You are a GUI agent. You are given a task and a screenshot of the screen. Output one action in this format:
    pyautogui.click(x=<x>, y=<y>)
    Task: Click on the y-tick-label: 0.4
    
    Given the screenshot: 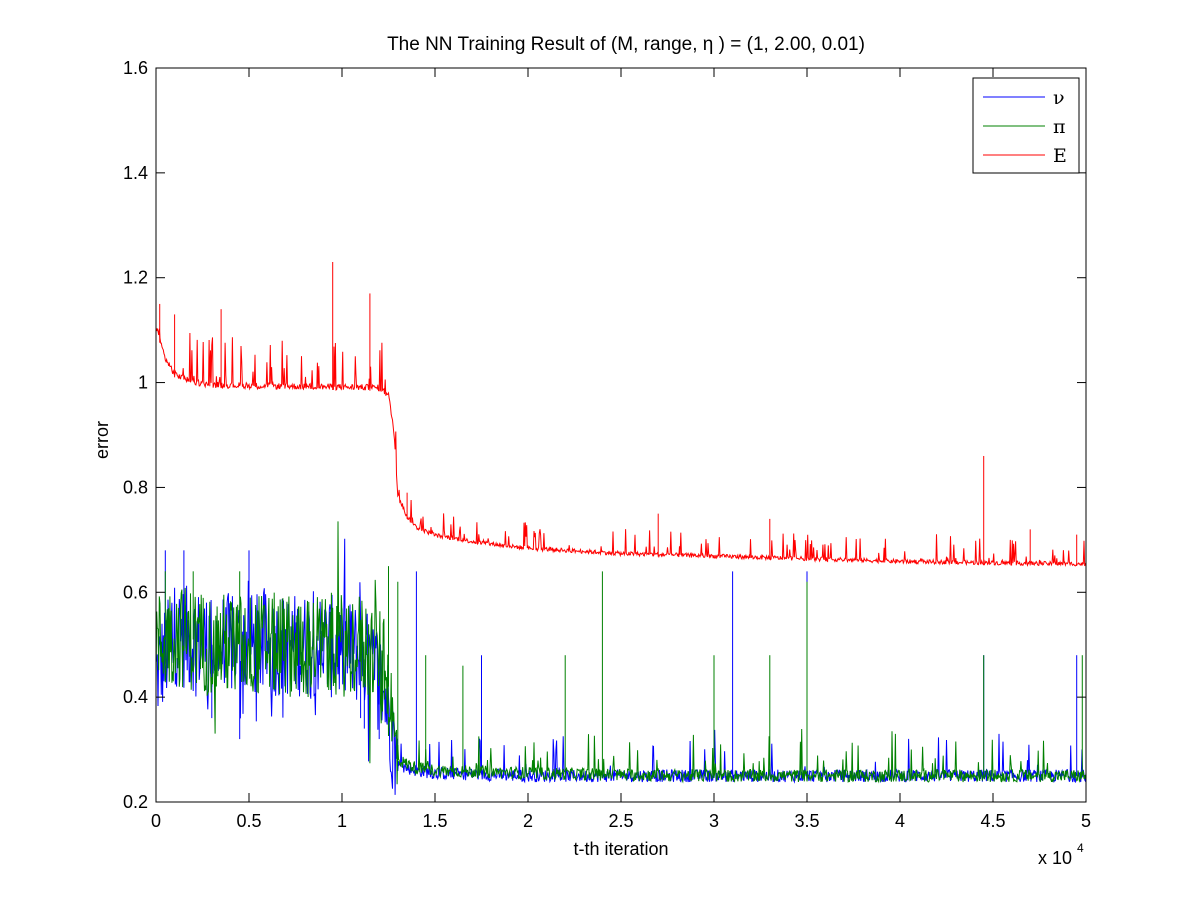 What is the action you would take?
    pyautogui.click(x=135, y=697)
    